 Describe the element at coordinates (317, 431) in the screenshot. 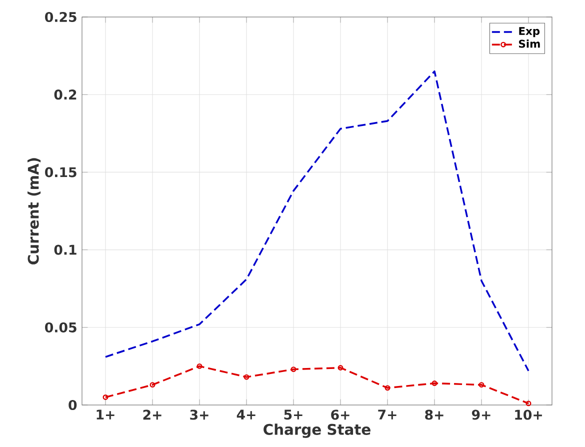

I see `x-axis-title: Charge State` at that location.